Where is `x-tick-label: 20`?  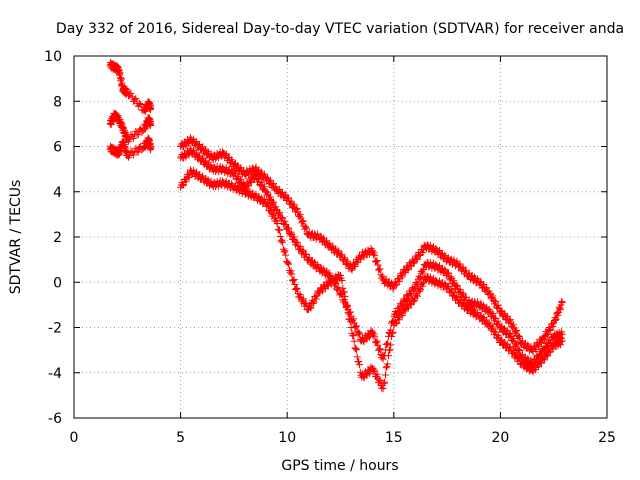 x-tick-label: 20 is located at coordinates (500, 438).